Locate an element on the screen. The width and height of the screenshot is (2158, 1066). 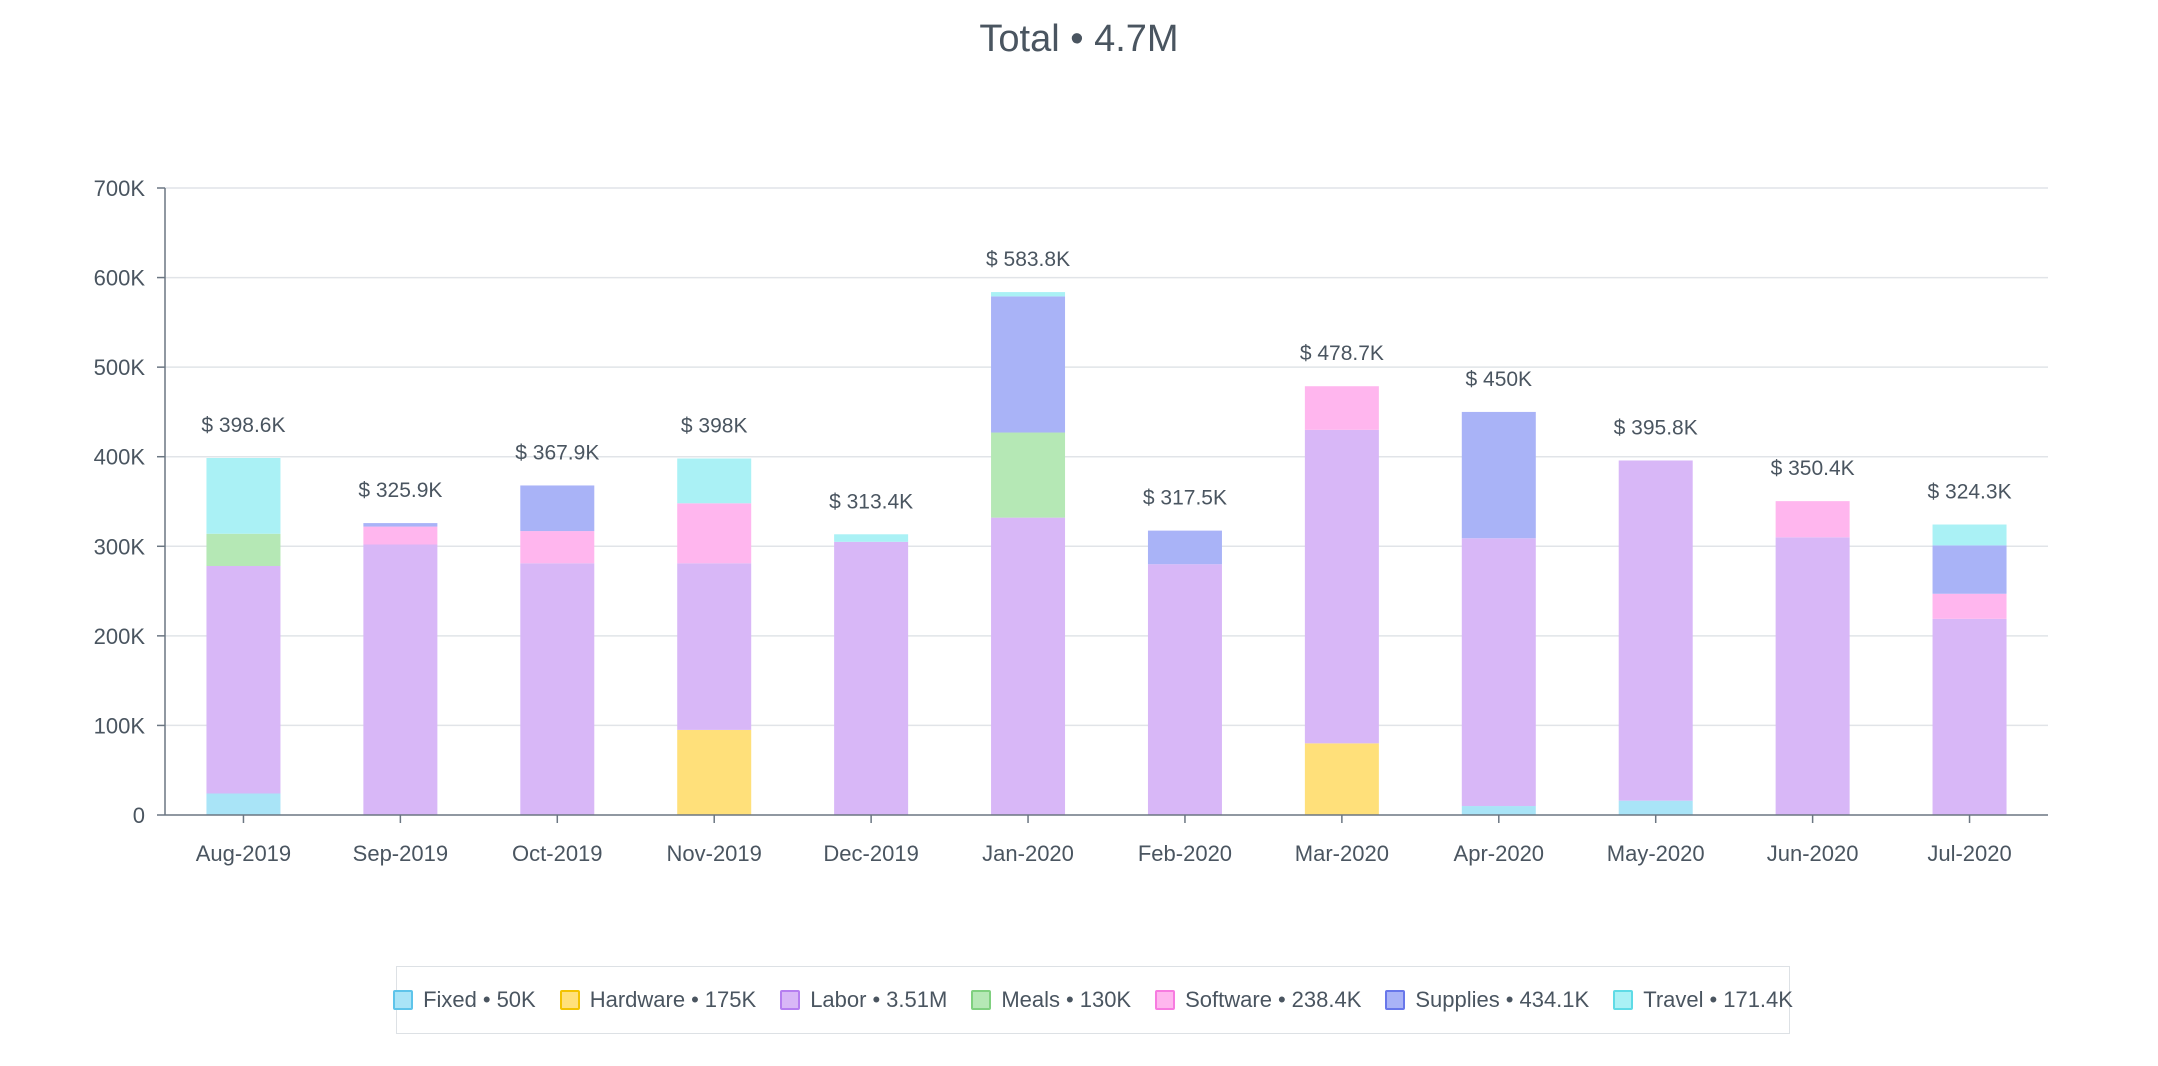
x-tick-label: May-2020 is located at coordinates (1656, 853).